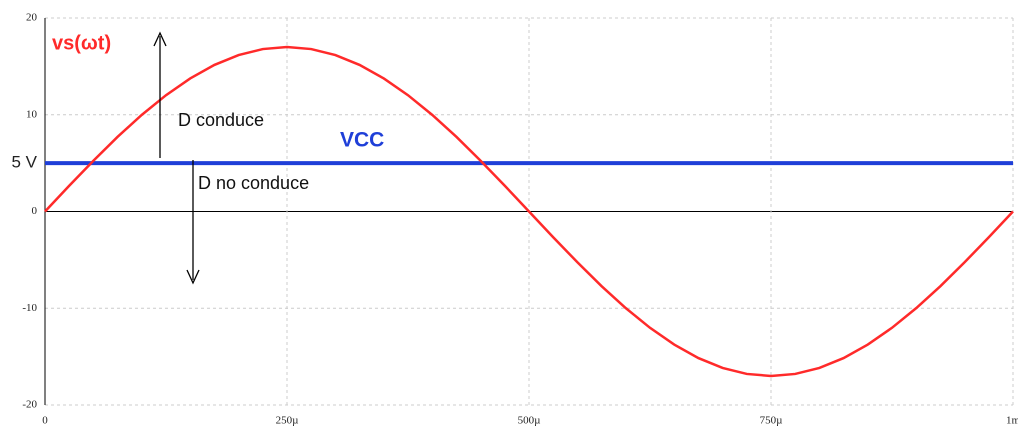 The height and width of the screenshot is (440, 1018). I want to click on hline-label: VCC, so click(362, 140).